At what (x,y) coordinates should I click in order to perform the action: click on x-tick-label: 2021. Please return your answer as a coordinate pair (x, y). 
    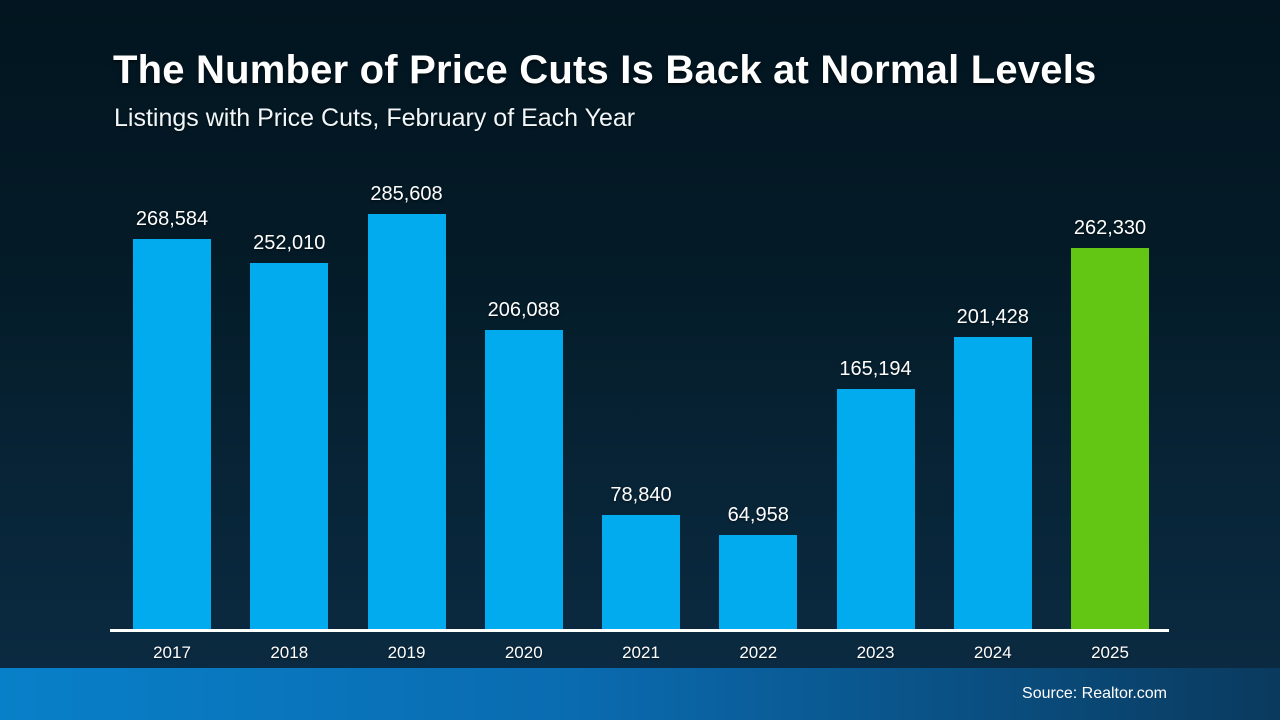
    Looking at the image, I should click on (641, 652).